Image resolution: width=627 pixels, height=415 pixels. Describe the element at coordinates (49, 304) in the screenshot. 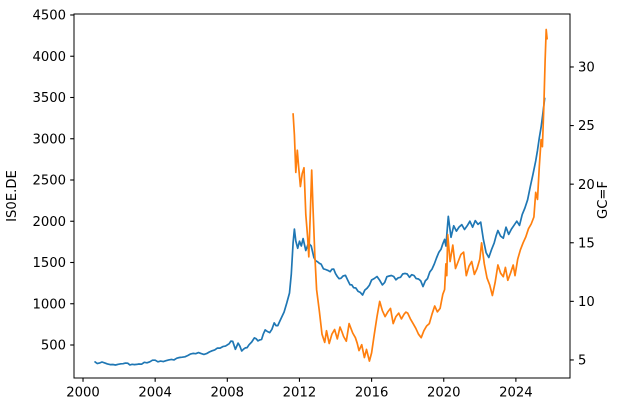

I see `y-tick-label-left: 1000` at that location.